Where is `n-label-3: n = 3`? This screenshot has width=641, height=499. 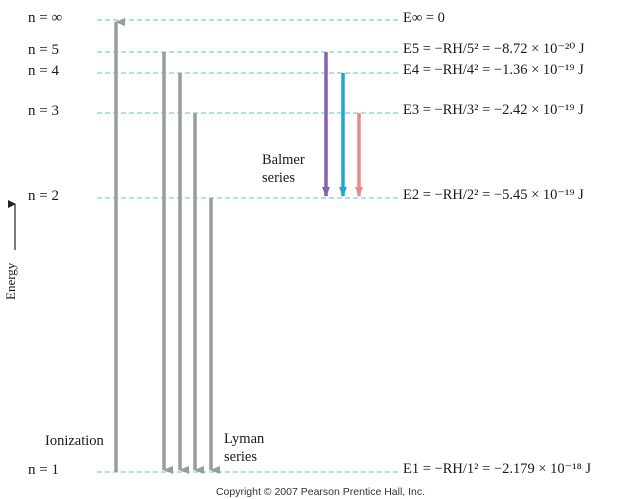 n-label-3: n = 3 is located at coordinates (43, 111).